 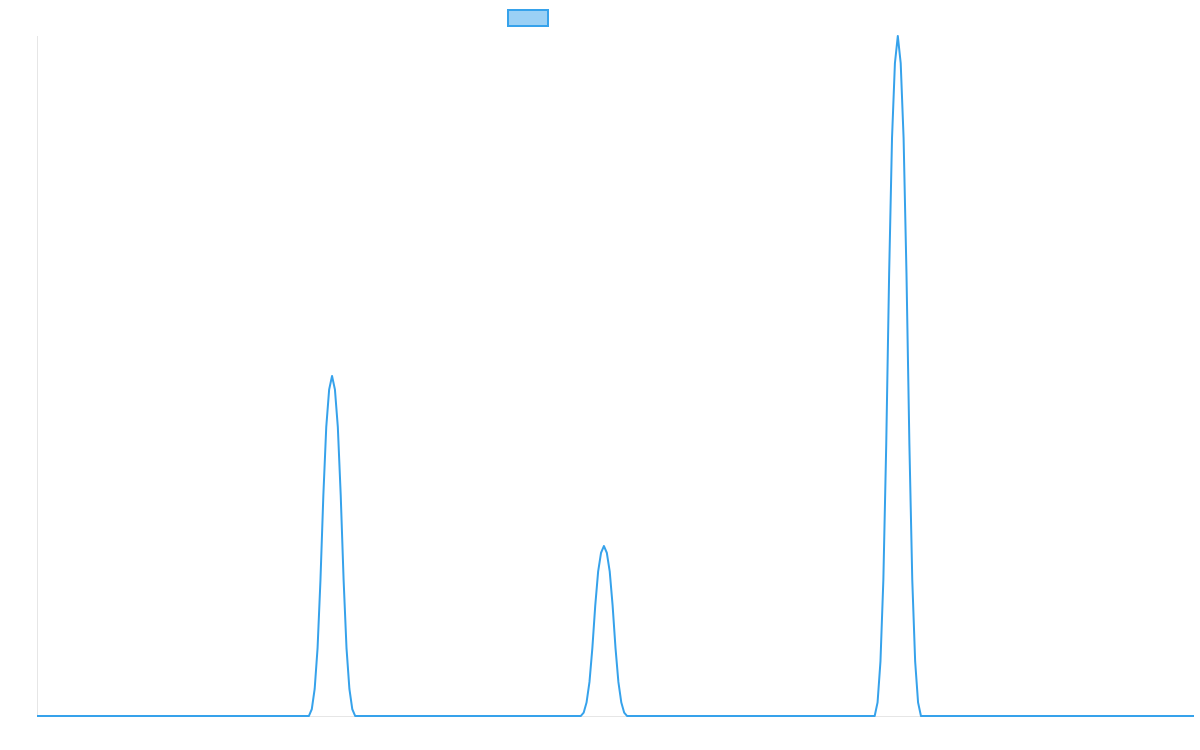 I want to click on legend-swatch, so click(x=528, y=18).